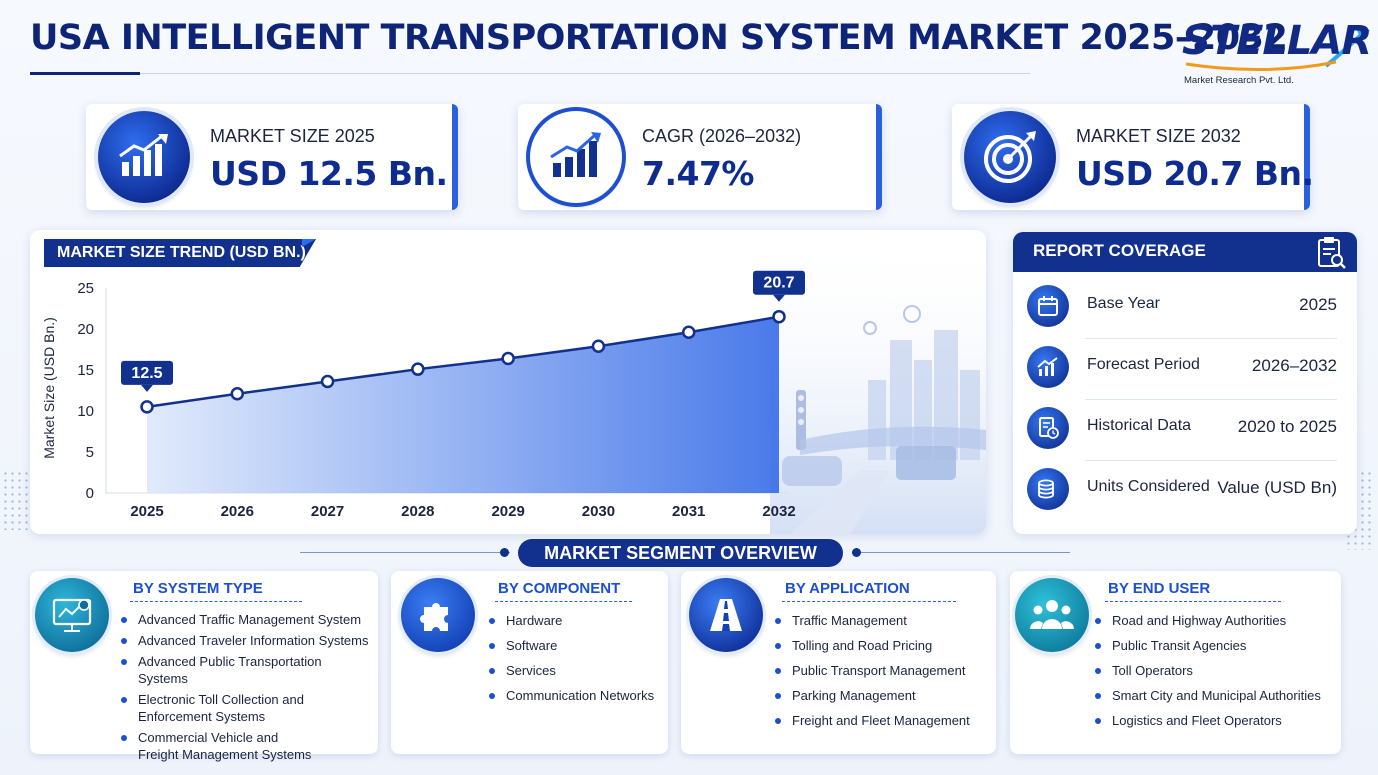 This screenshot has width=1378, height=775. Describe the element at coordinates (1274, 49) in the screenshot. I see `stellar-logo: STELLAR Market Research Pvt. Ltd.` at that location.